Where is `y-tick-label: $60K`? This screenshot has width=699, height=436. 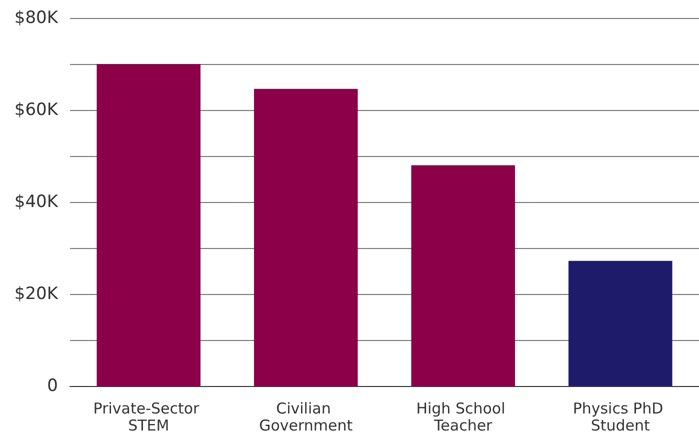 y-tick-label: $60K is located at coordinates (36, 110).